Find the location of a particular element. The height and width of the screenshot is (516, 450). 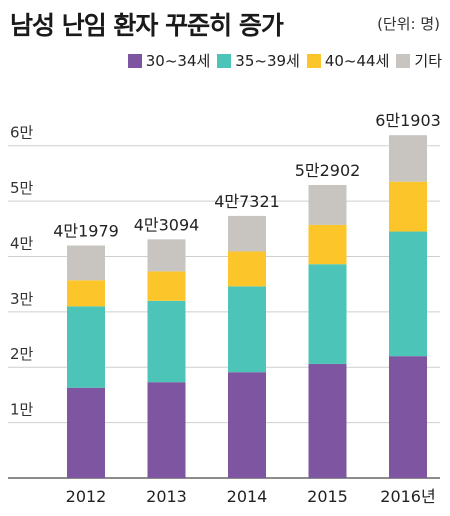

bar-segment-2012-40~44세 is located at coordinates (86, 293).